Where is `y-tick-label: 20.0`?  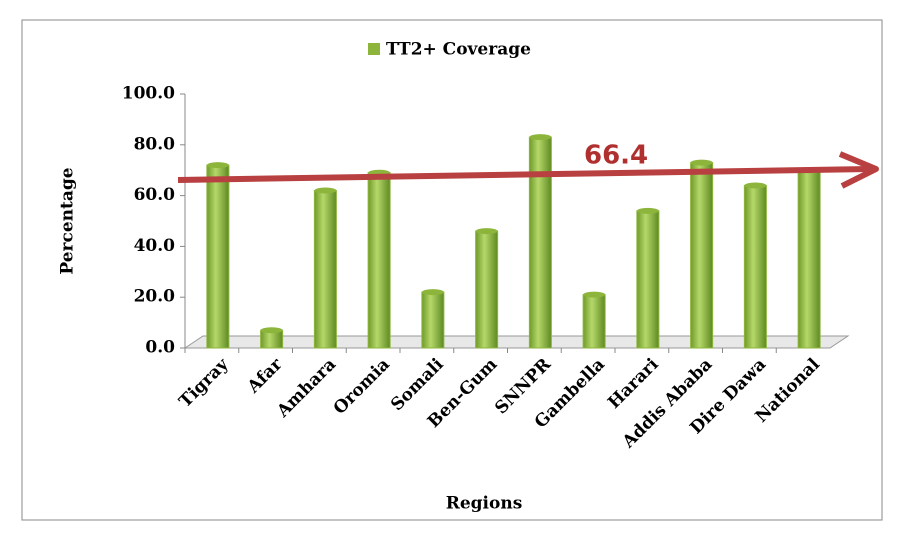
y-tick-label: 20.0 is located at coordinates (155, 297).